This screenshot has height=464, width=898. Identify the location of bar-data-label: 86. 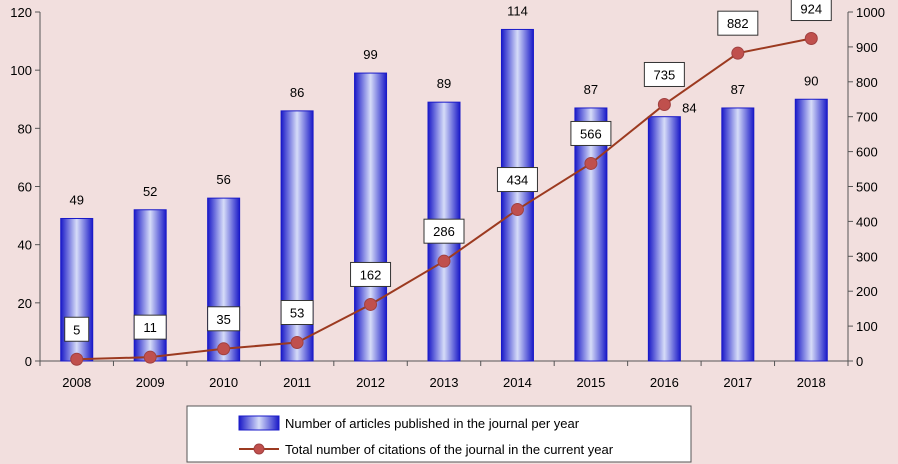
(297, 92).